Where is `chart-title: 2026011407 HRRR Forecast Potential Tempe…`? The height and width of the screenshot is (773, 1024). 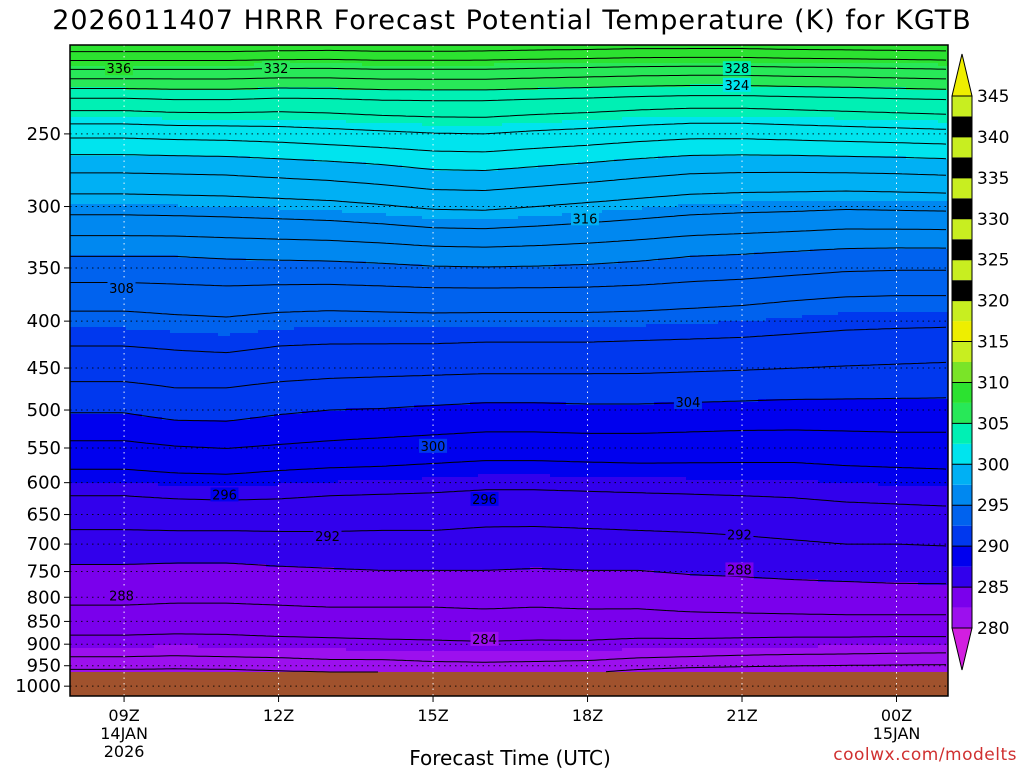 chart-title: 2026011407 HRRR Forecast Potential Tempe… is located at coordinates (512, 20).